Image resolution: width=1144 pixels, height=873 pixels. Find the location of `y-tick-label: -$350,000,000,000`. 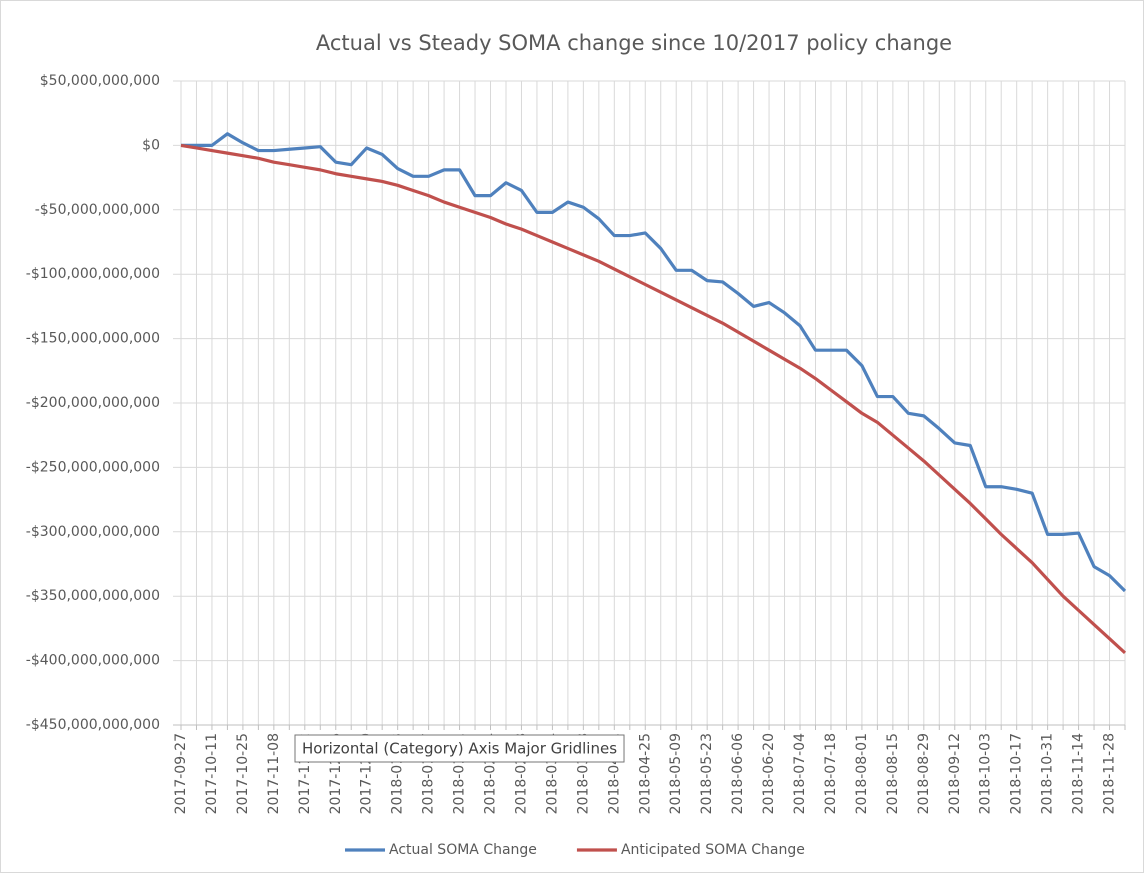

y-tick-label: -$350,000,000,000 is located at coordinates (93, 596).